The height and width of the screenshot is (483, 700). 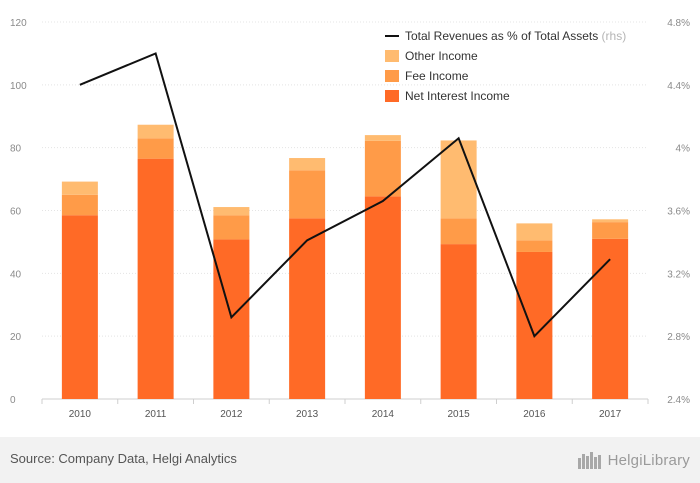 What do you see at coordinates (13, 400) in the screenshot?
I see `y-tick-label: 0` at bounding box center [13, 400].